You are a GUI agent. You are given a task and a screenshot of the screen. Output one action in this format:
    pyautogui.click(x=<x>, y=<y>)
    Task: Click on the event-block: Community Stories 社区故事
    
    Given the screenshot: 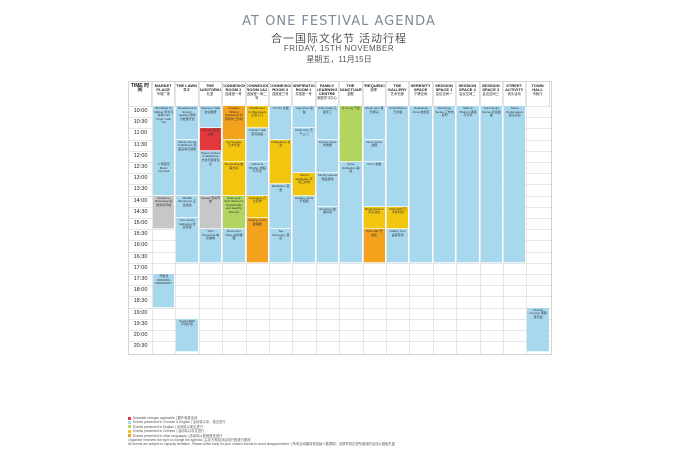 What is the action you would take?
    pyautogui.click(x=491, y=184)
    